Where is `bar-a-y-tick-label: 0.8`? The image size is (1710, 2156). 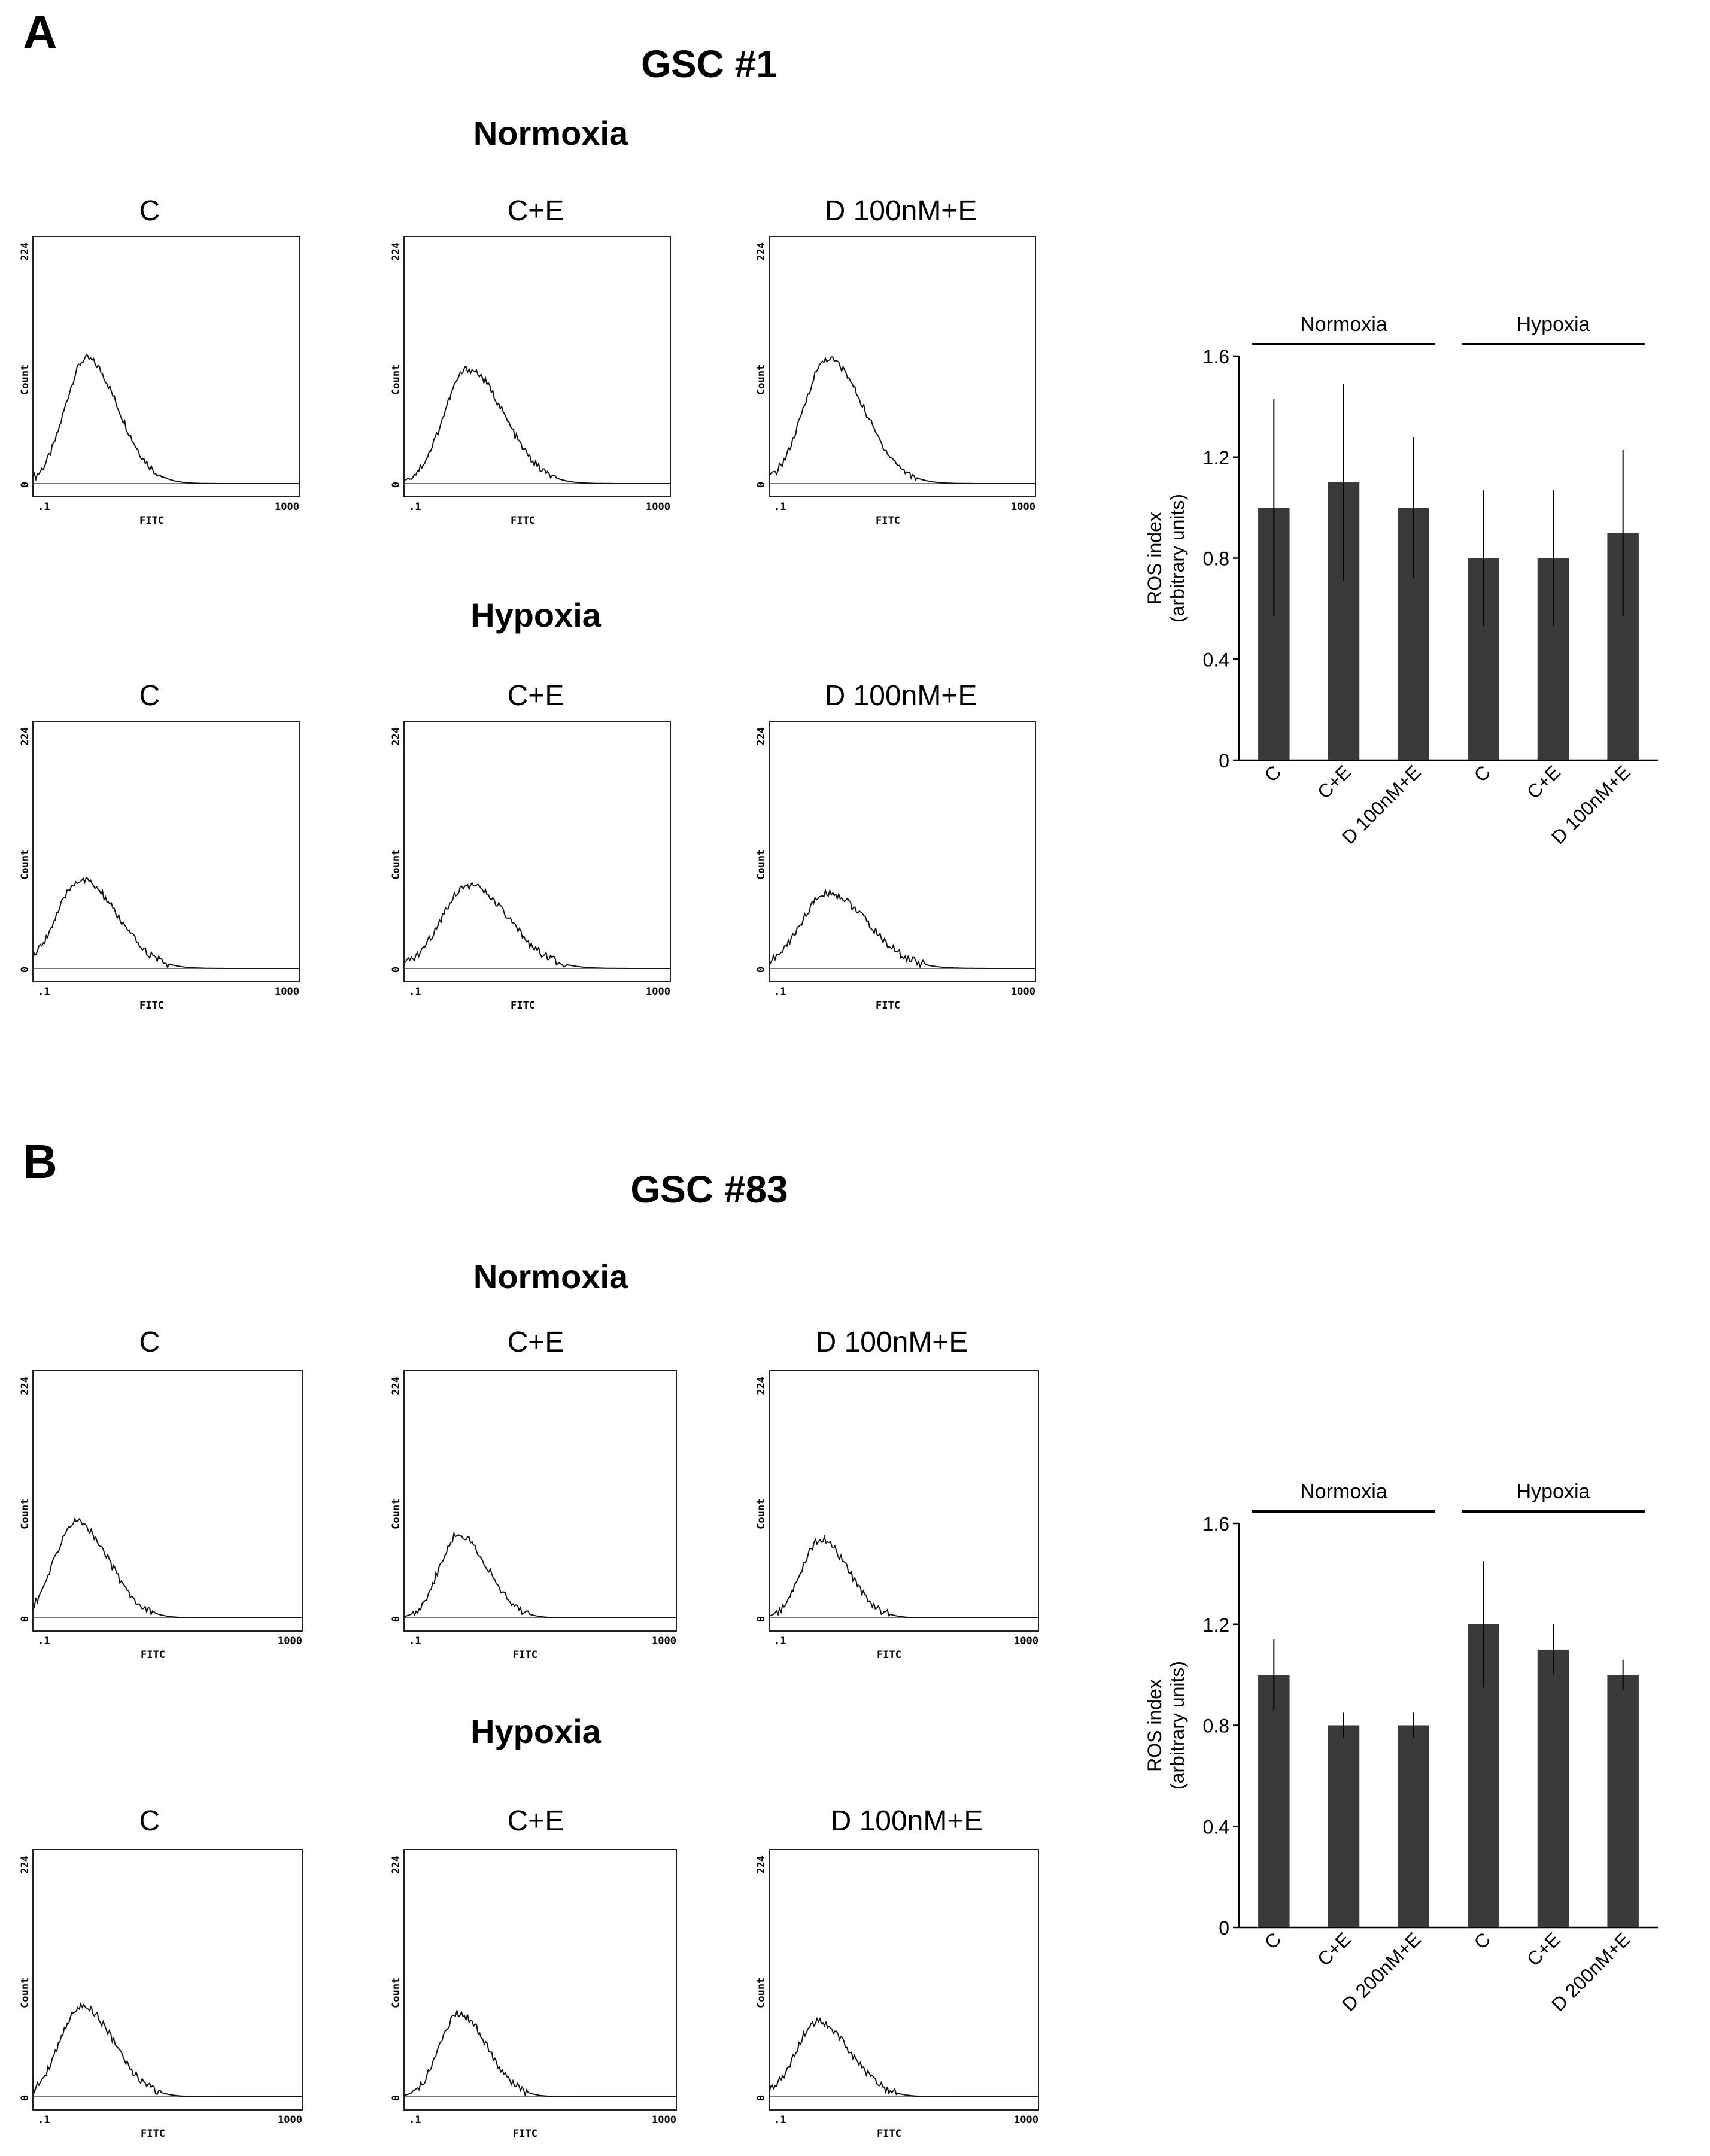 bar-a-y-tick-label: 0.8 is located at coordinates (1216, 559).